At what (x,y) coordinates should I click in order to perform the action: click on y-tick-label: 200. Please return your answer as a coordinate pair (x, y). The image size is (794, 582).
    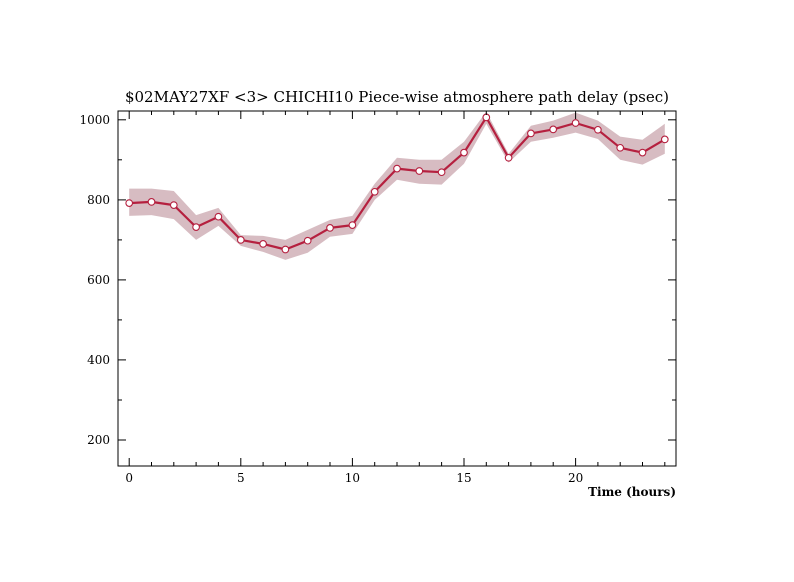
    Looking at the image, I should click on (98, 440).